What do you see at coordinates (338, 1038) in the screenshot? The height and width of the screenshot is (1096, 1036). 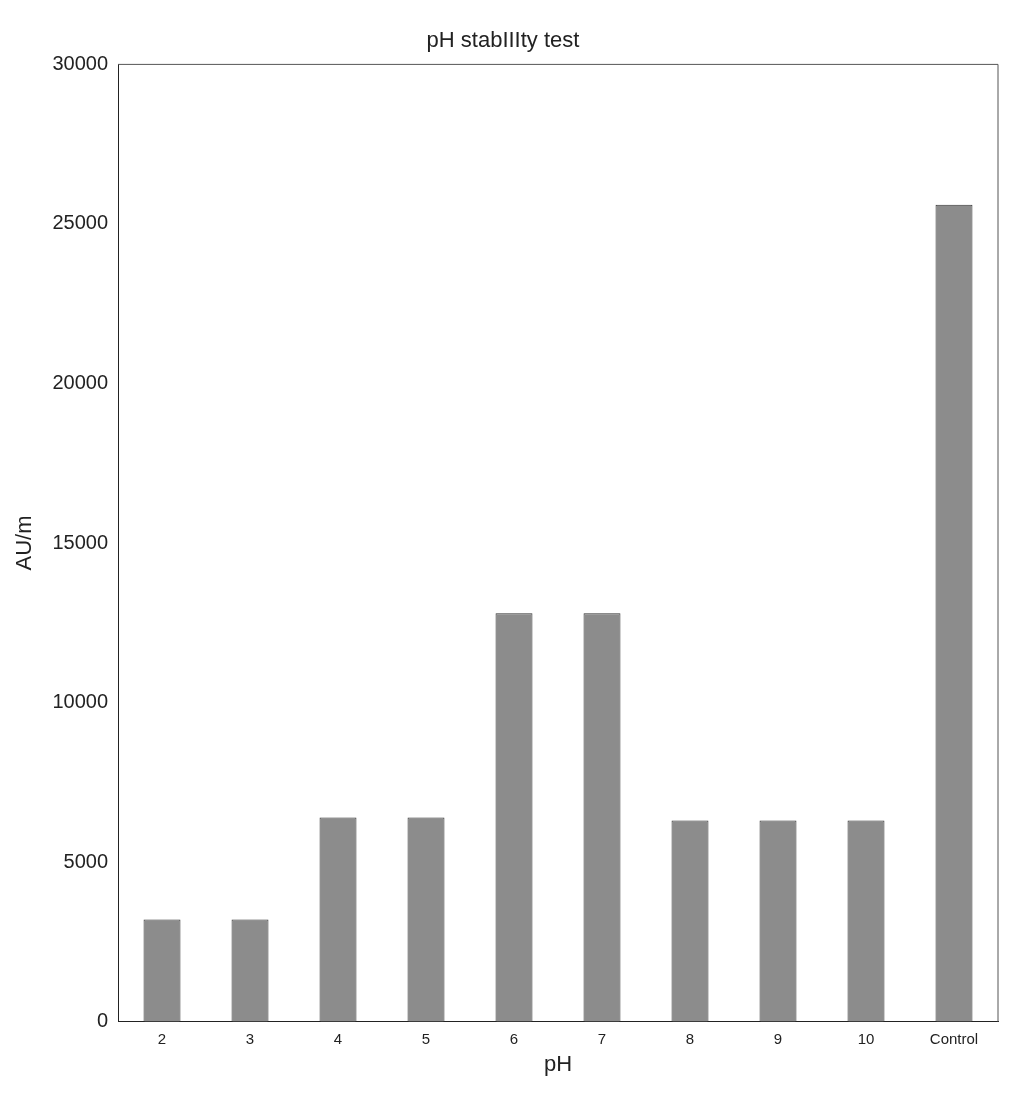 I see `x-tick-label: 4` at bounding box center [338, 1038].